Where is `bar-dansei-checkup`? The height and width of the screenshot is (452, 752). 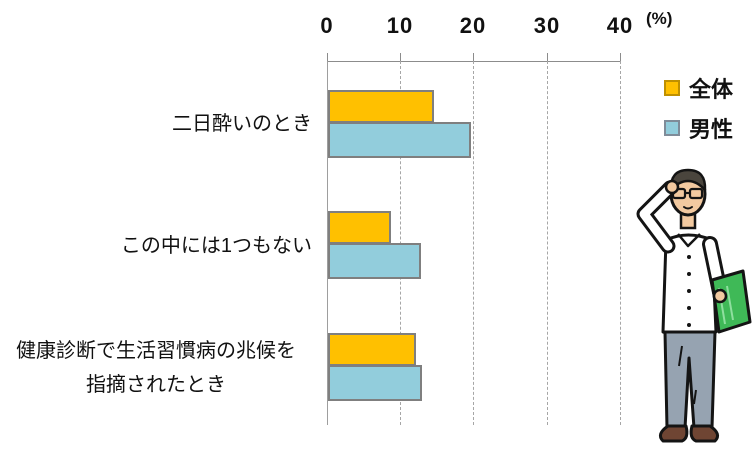
bar-dansei-checkup is located at coordinates (375, 383).